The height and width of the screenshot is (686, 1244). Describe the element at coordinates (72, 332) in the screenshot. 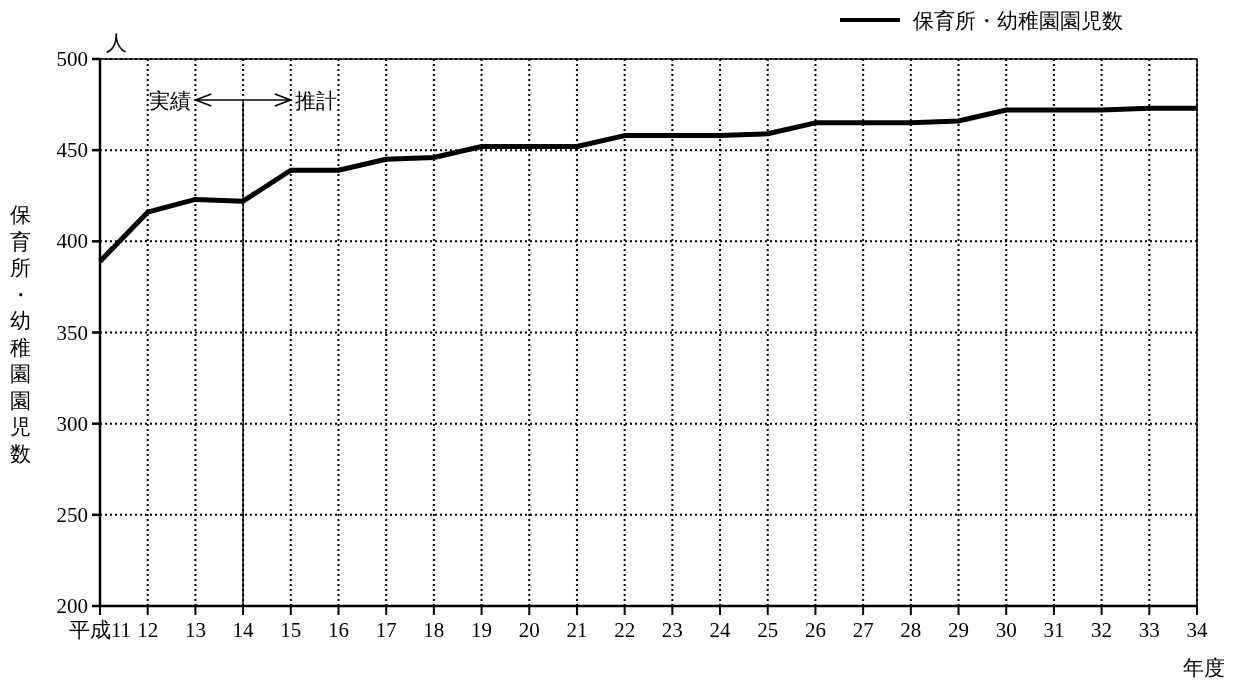

I see `y-tick-label: 350` at that location.